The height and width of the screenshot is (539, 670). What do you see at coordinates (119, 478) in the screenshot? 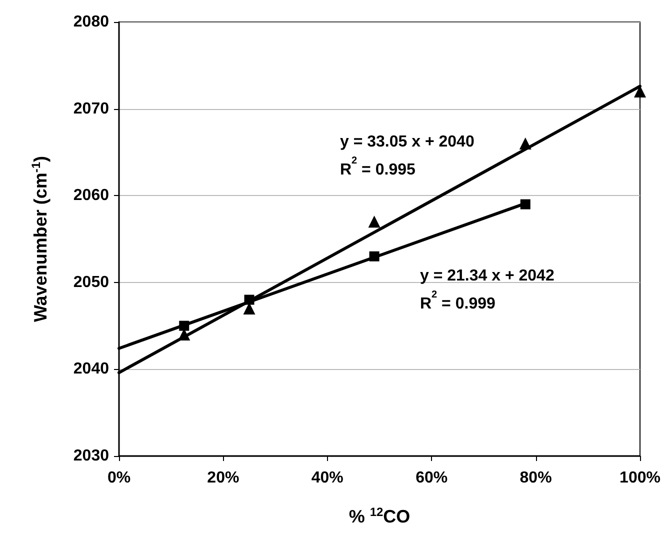
I see `x-tick-label: 0%` at bounding box center [119, 478].